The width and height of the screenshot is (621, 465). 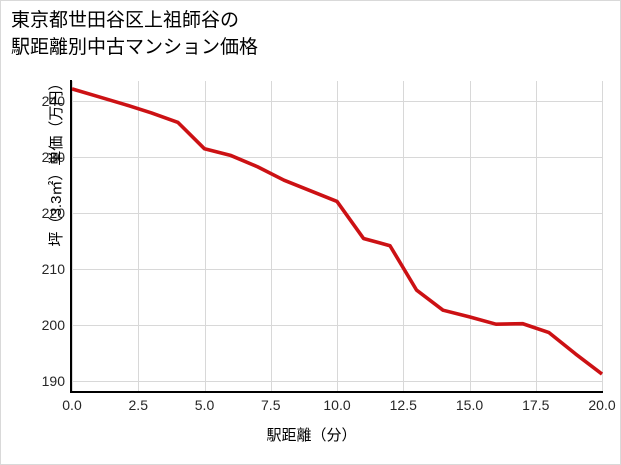 I want to click on x-axis-tick-label: 2.5, so click(x=138, y=405).